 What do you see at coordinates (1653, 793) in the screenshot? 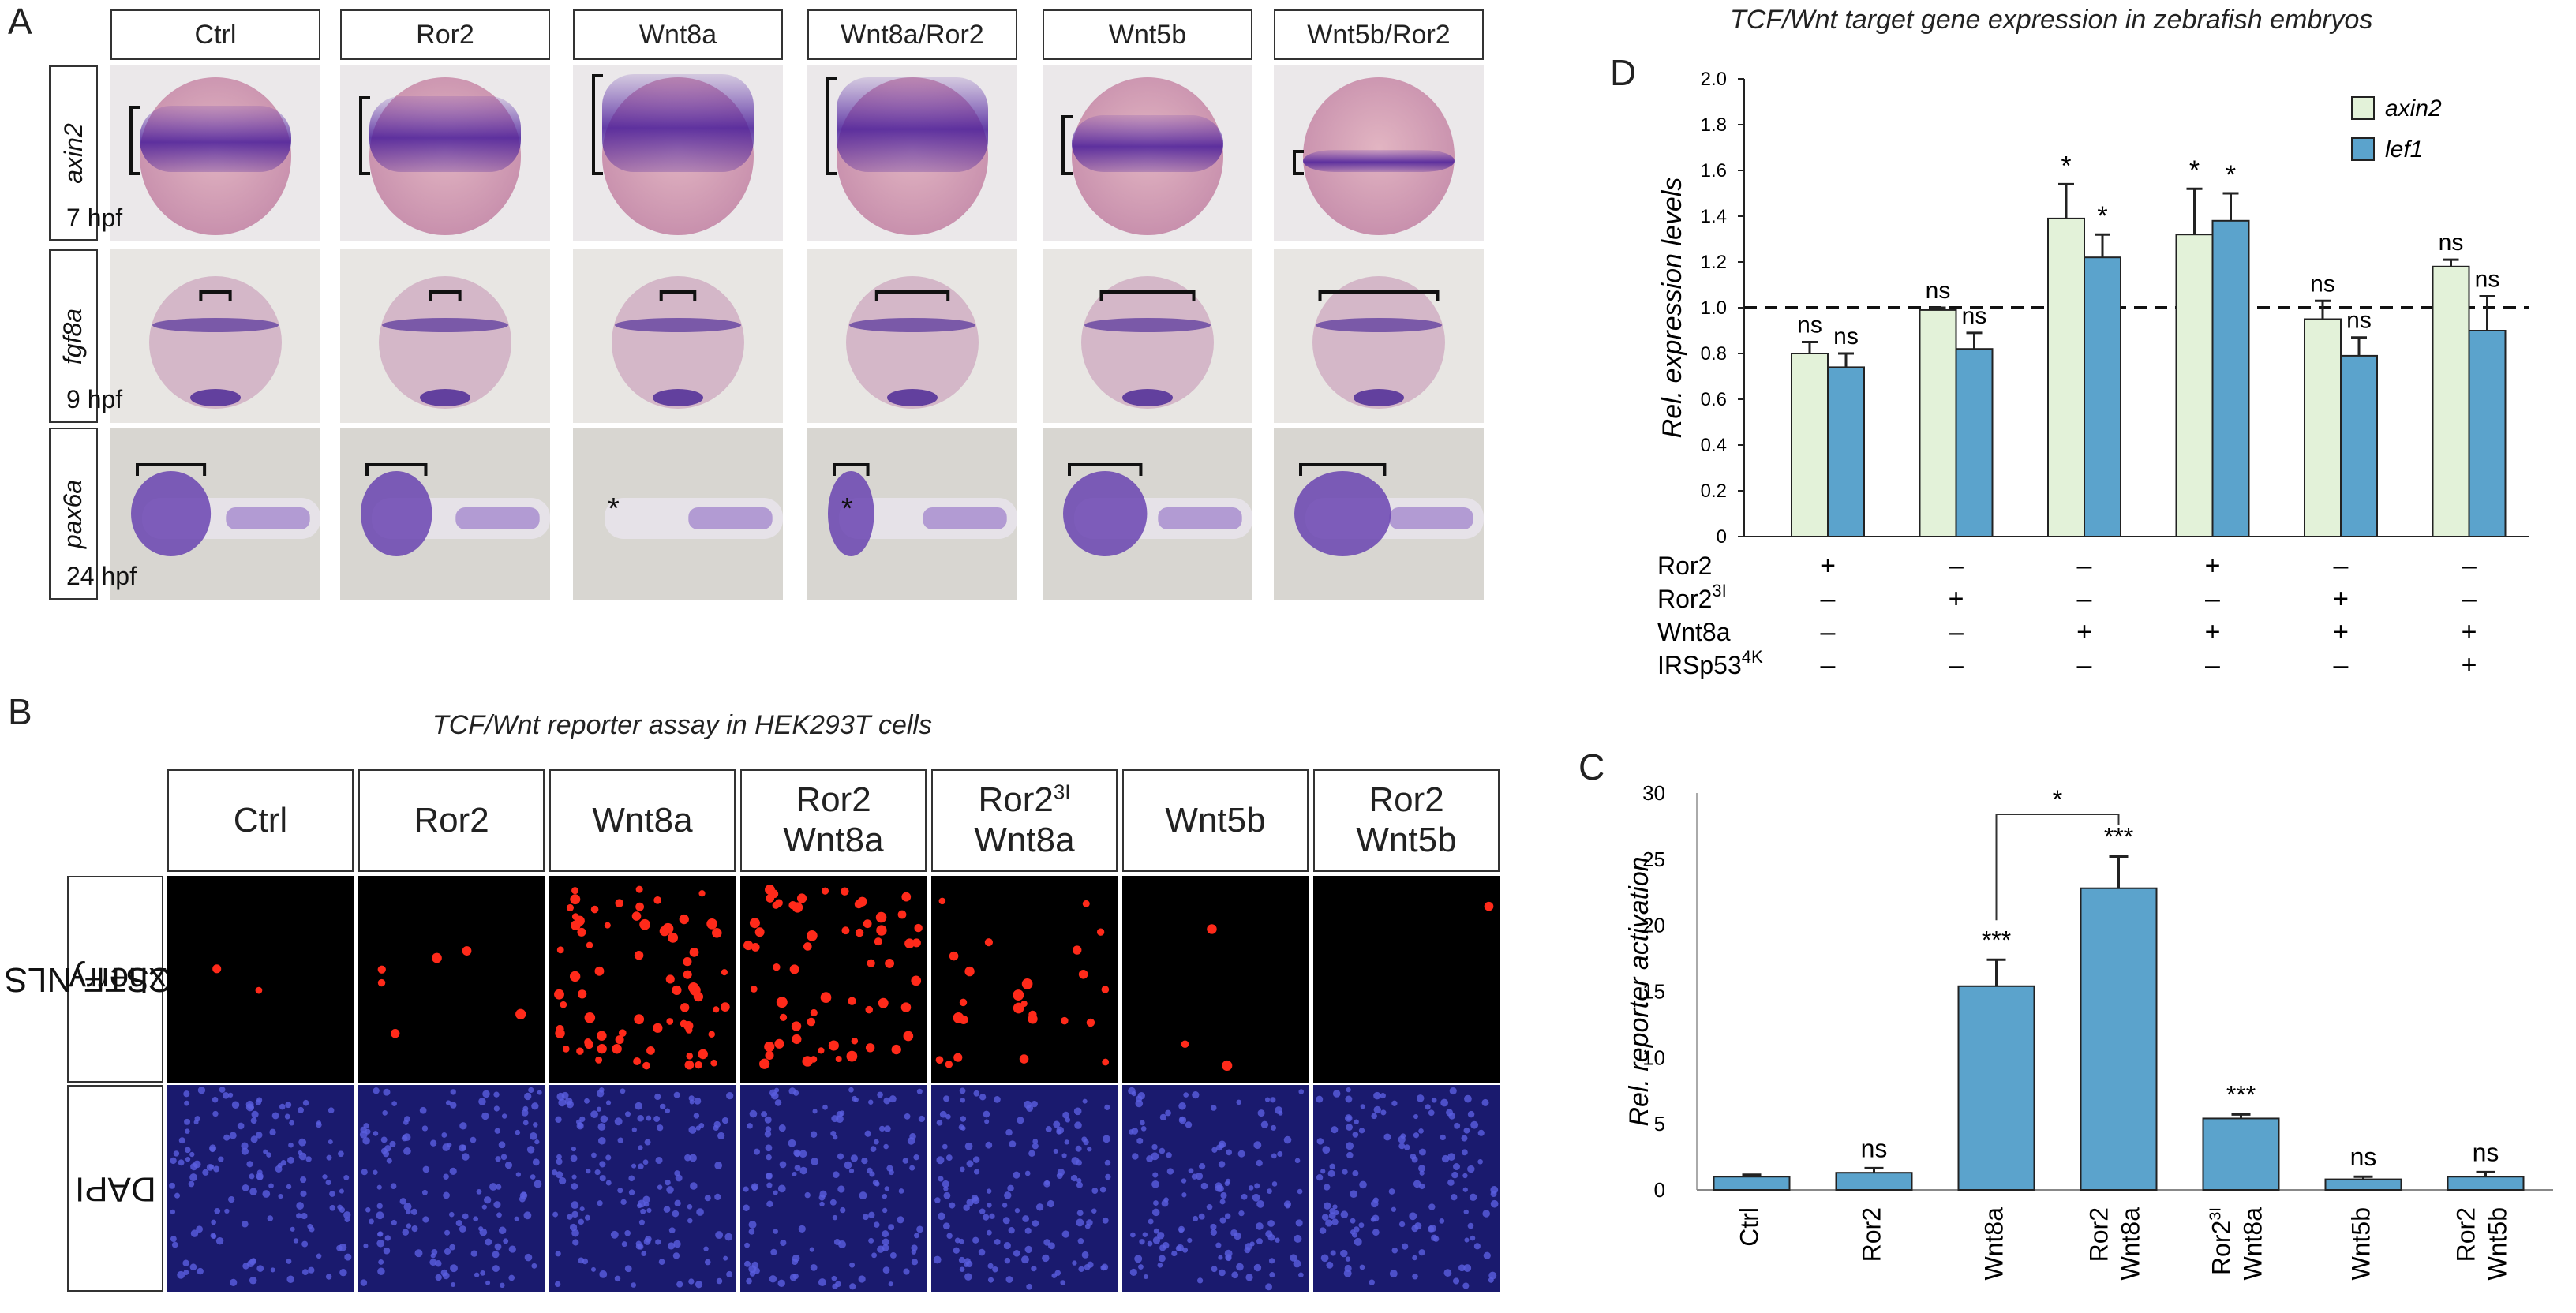
I see `chart-c-ytick-label: 30` at bounding box center [1653, 793].